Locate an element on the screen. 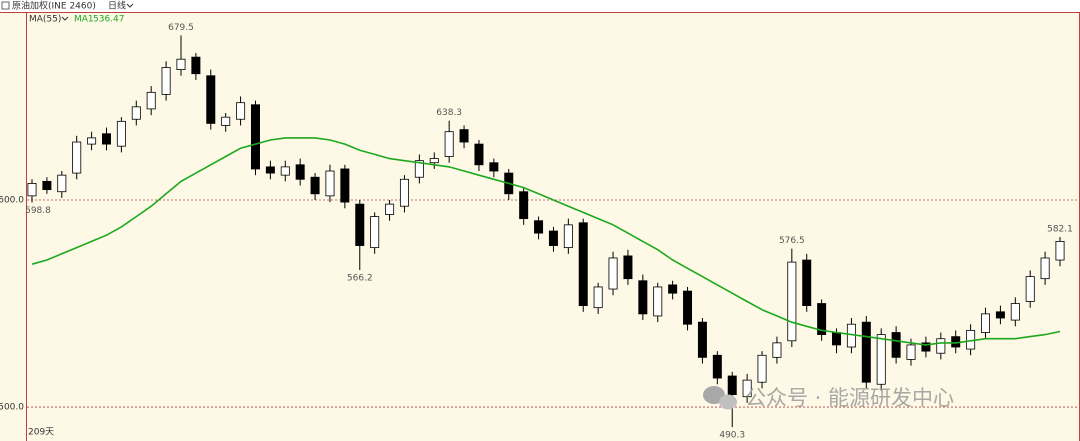 The image size is (1080, 441). value-label: 582.1 is located at coordinates (1060, 230).